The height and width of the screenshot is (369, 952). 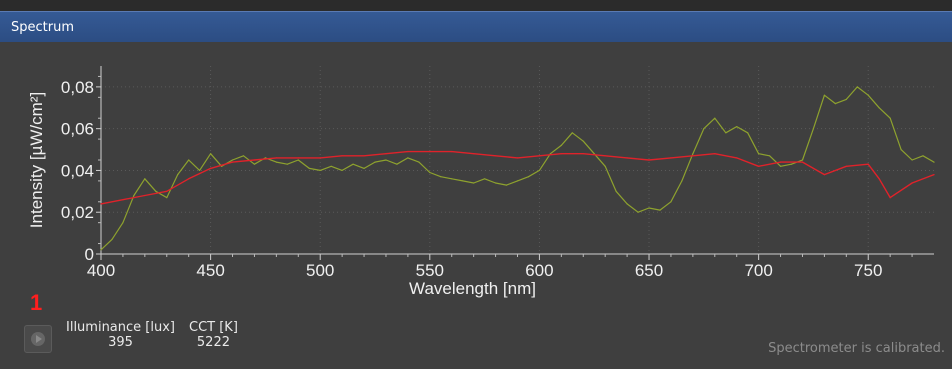 What do you see at coordinates (36, 160) in the screenshot?
I see `y-axis-label: Intensity [µW/cm²]` at bounding box center [36, 160].